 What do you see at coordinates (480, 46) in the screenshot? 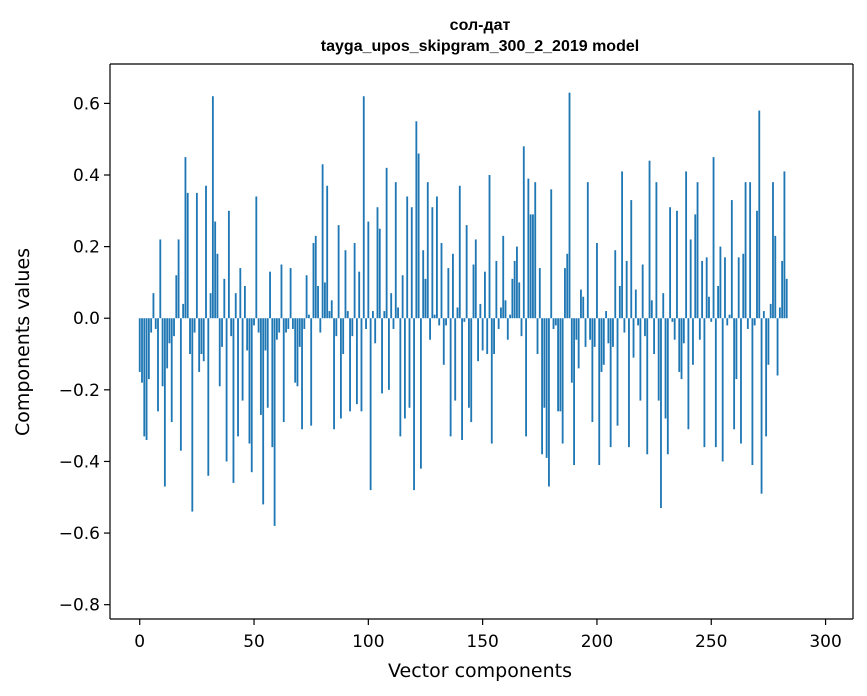
I see `chart-subtitle: tayga_upos_skipgram_300_2_2019 model` at bounding box center [480, 46].